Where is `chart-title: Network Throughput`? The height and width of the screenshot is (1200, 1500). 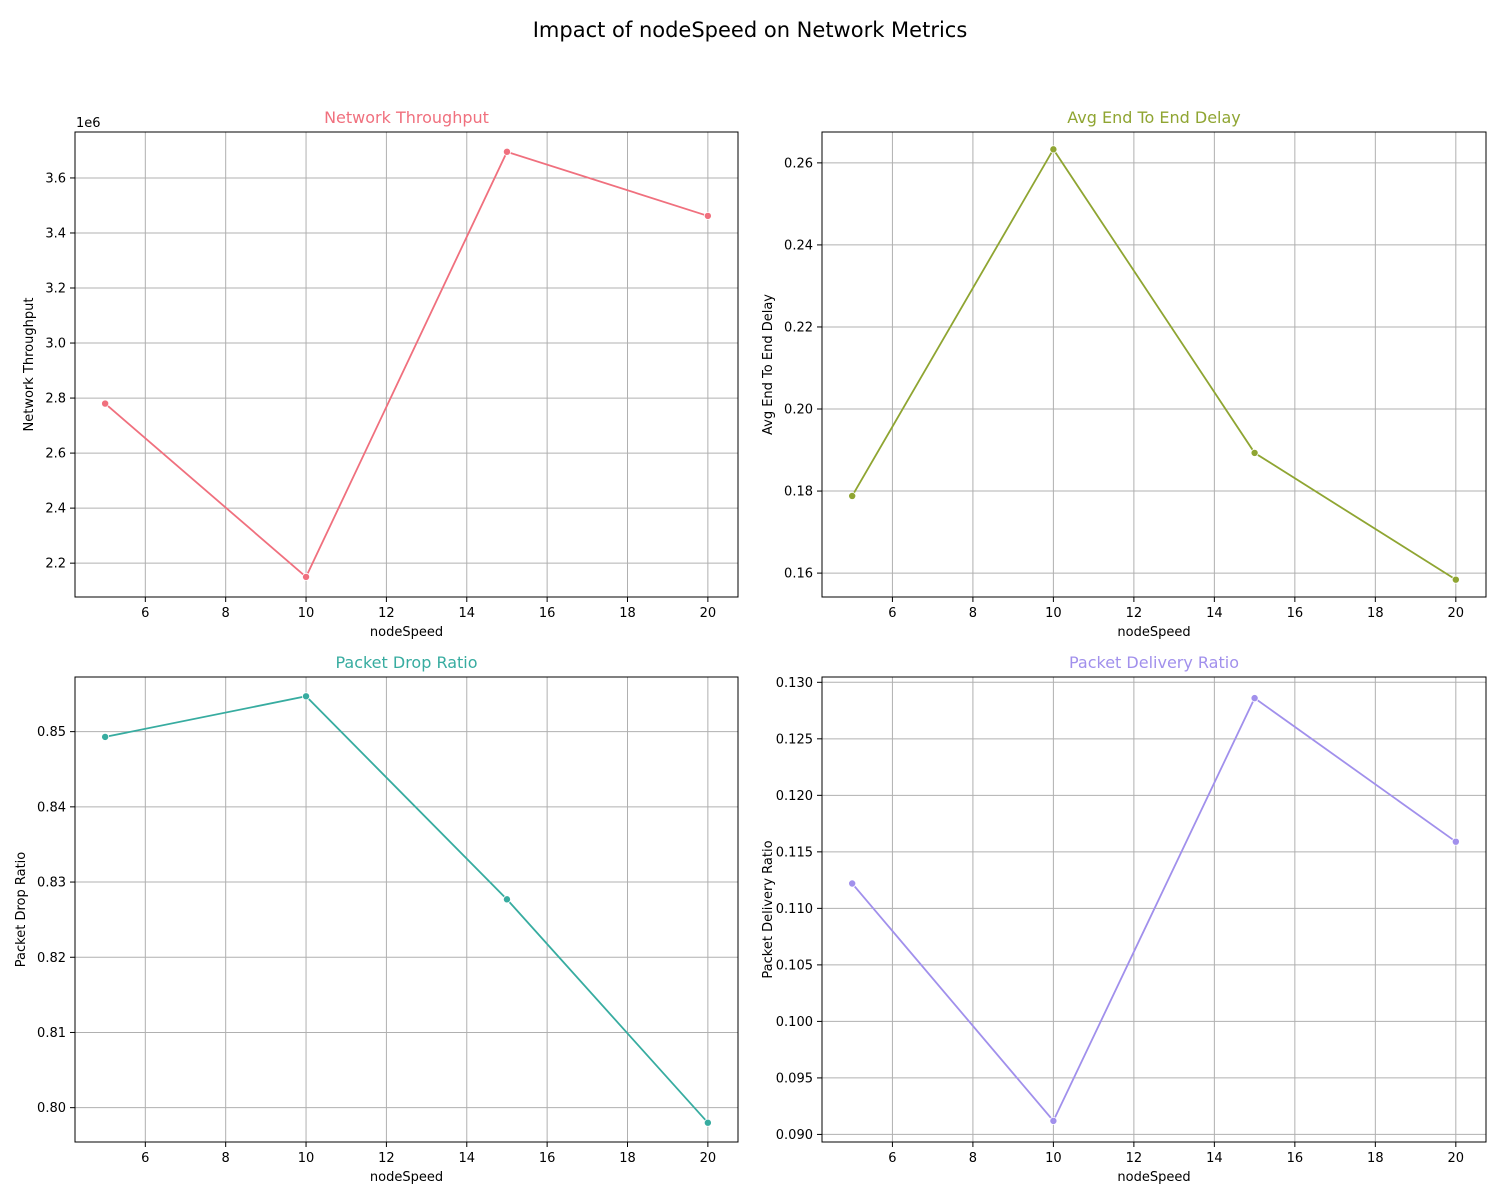 chart-title: Network Throughput is located at coordinates (406, 117).